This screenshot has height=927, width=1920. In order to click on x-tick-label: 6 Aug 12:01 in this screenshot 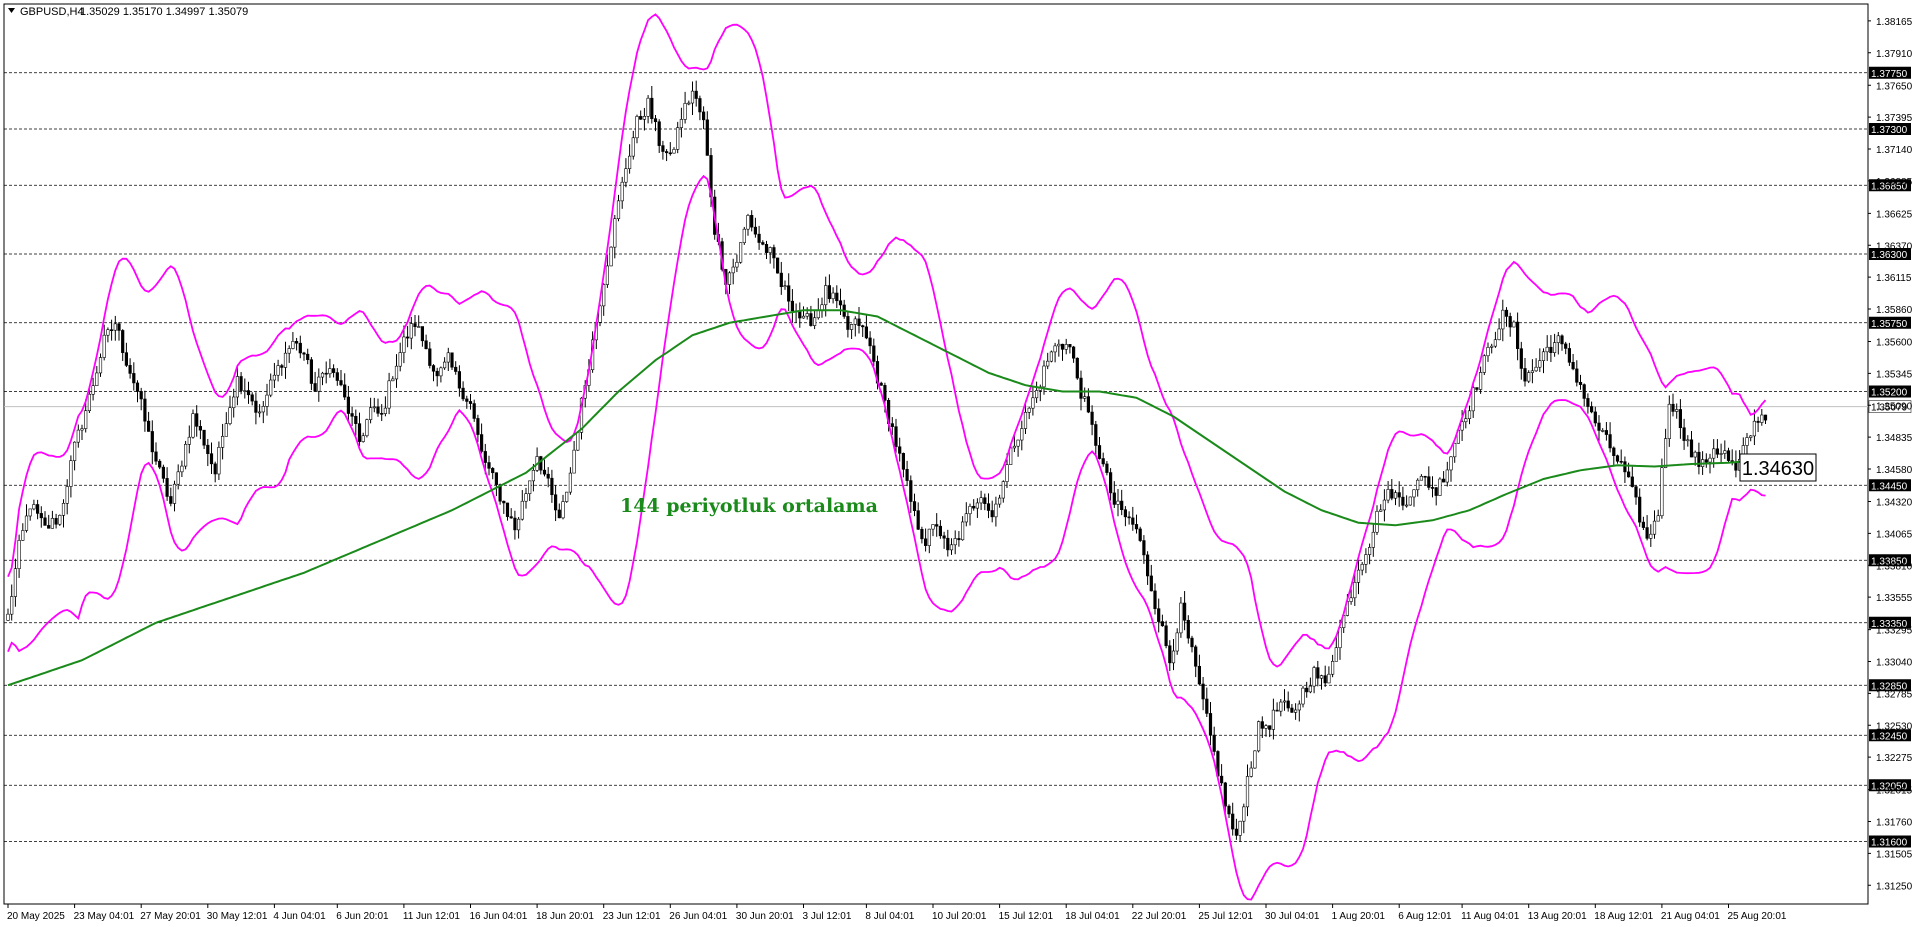, I will do `click(1425, 916)`.